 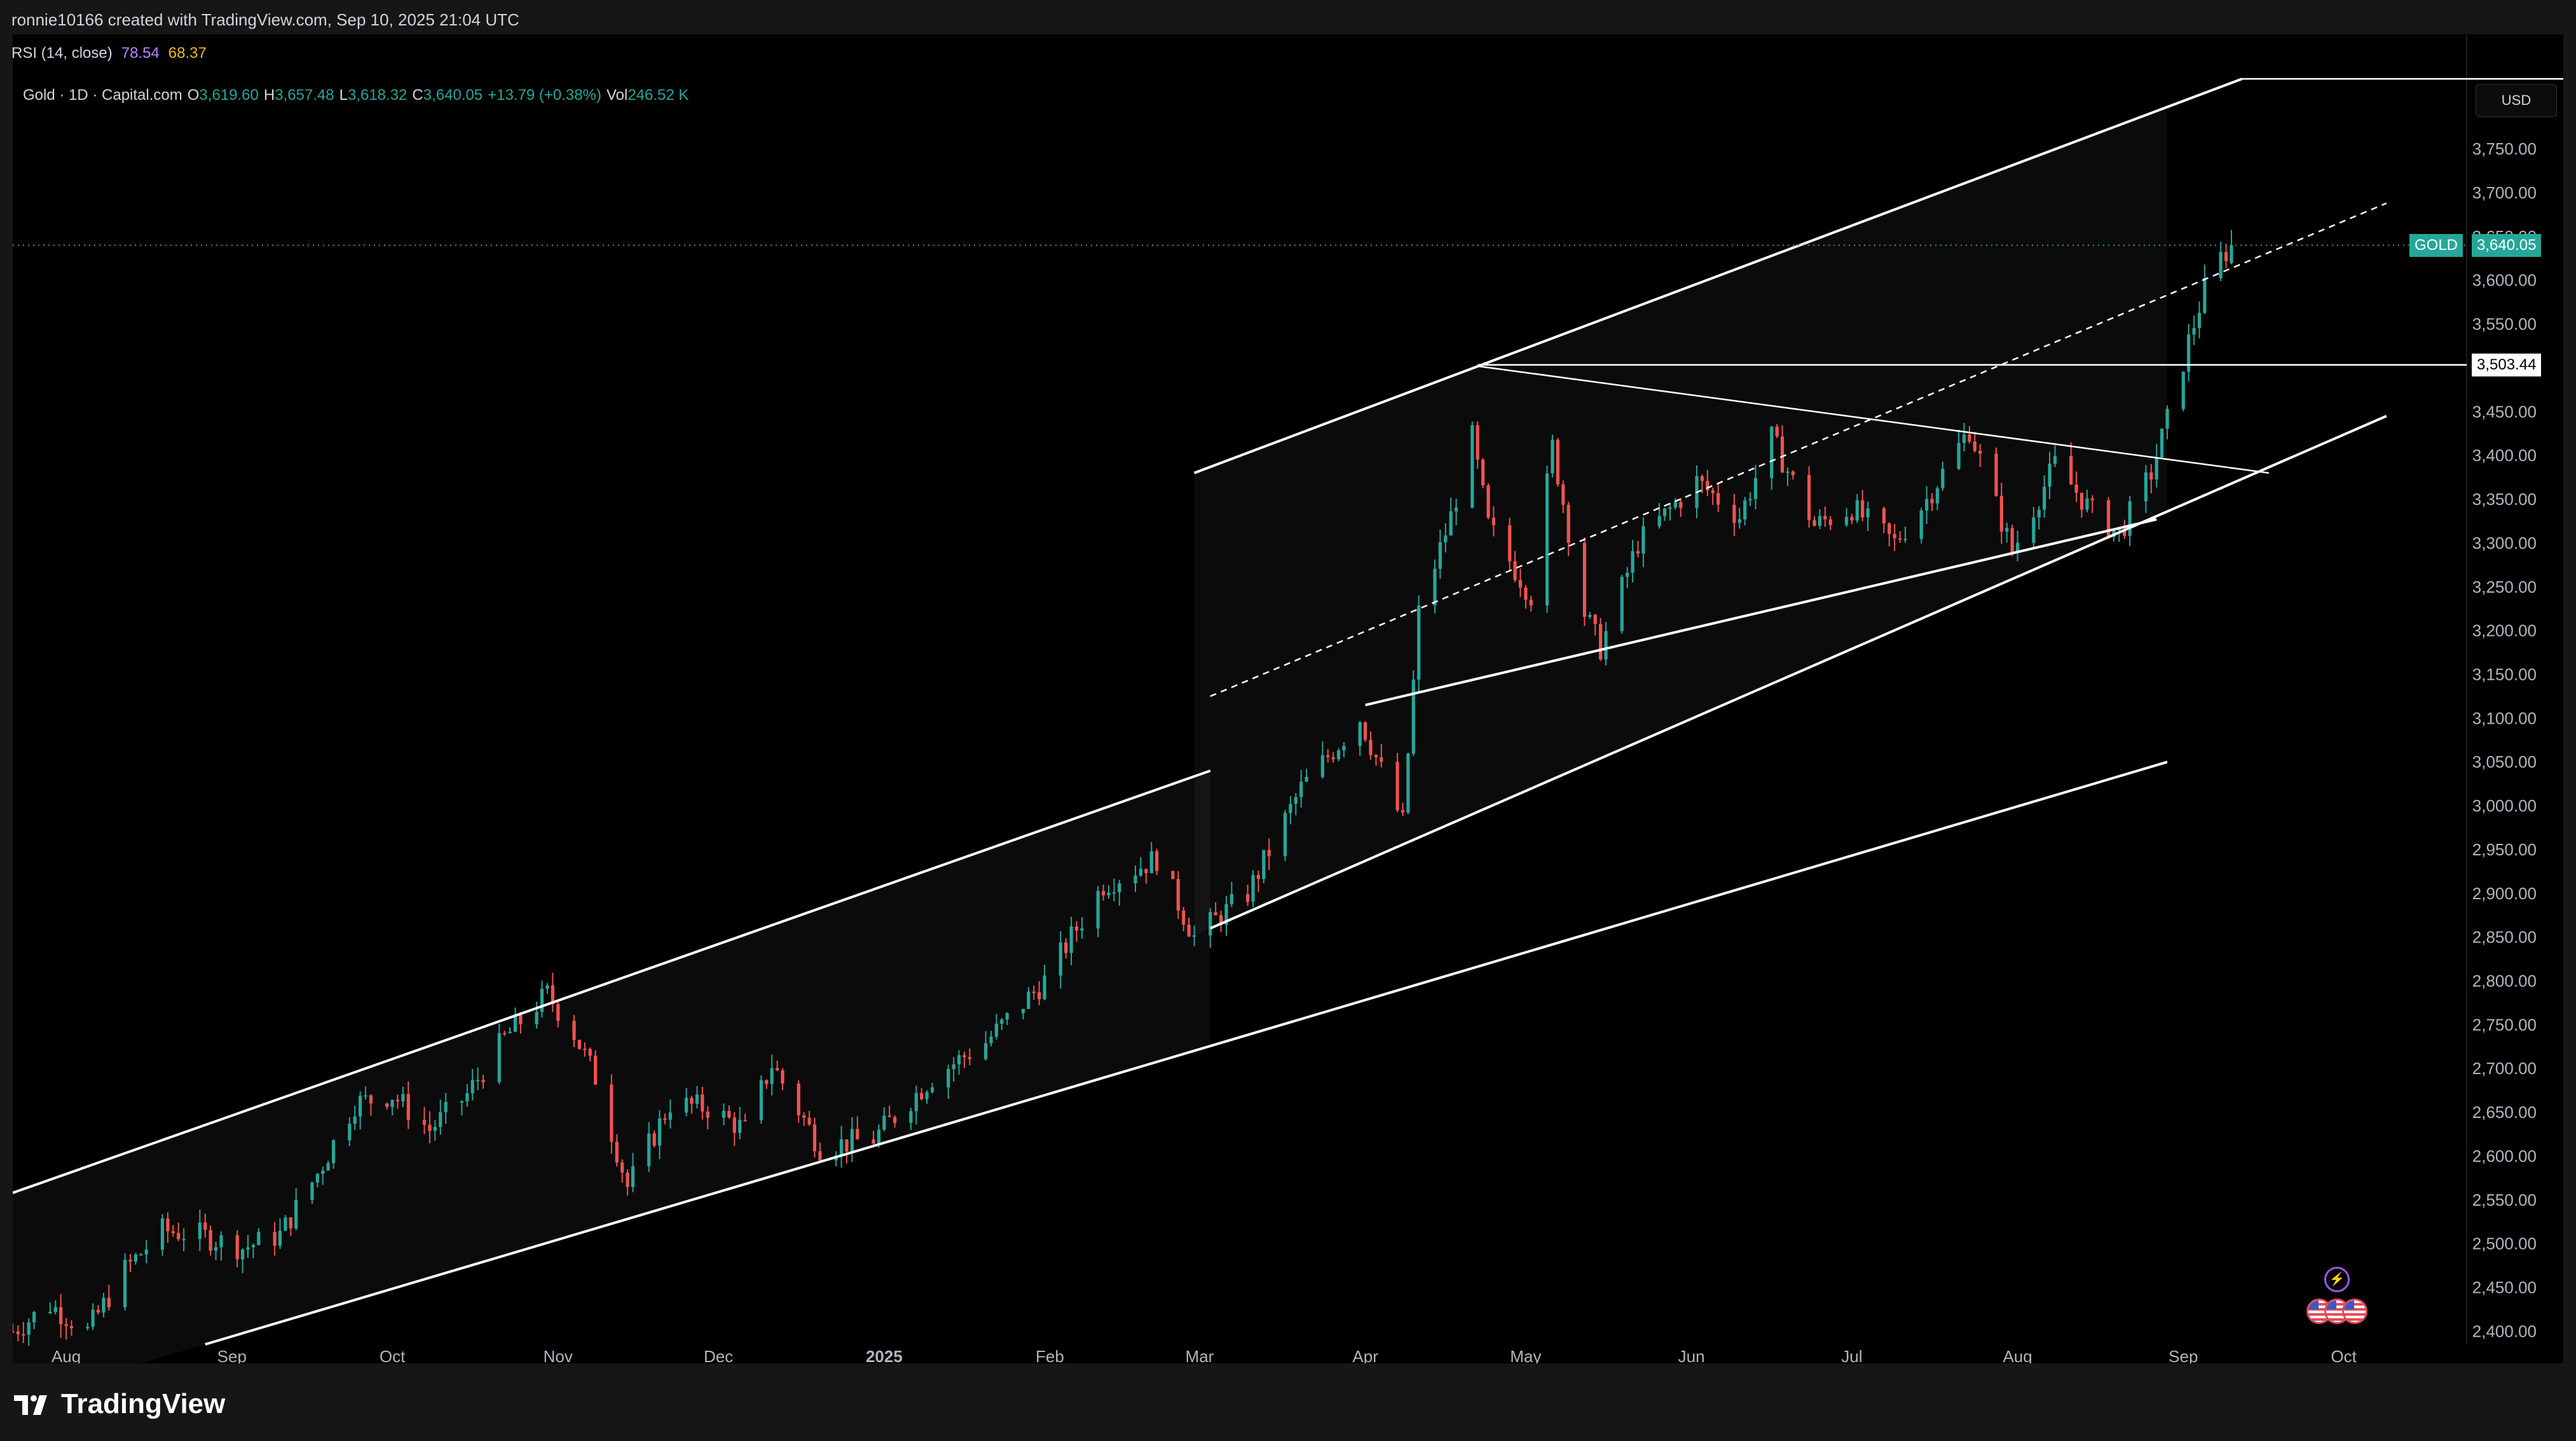 I want to click on x-tick-label: Sep, so click(x=232, y=1355).